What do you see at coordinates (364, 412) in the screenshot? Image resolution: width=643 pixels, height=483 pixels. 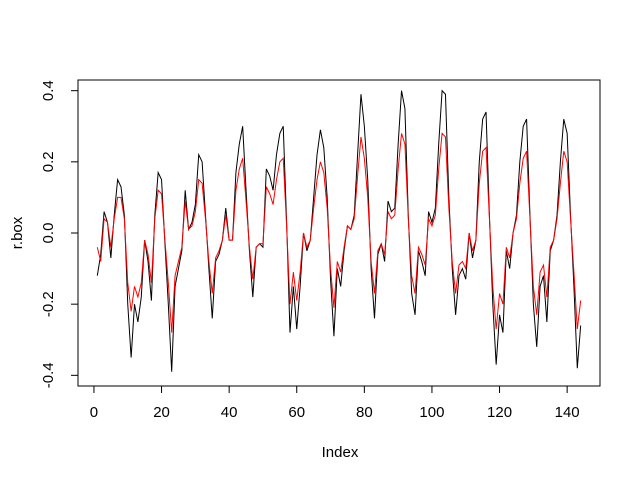 I see `x-tick-label: 80` at bounding box center [364, 412].